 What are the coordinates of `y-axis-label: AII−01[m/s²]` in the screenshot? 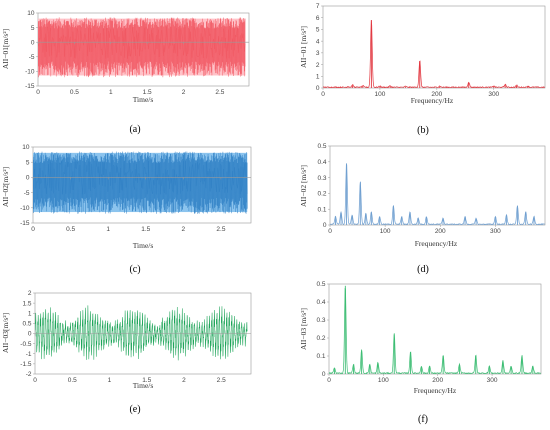 It's located at (5, 49).